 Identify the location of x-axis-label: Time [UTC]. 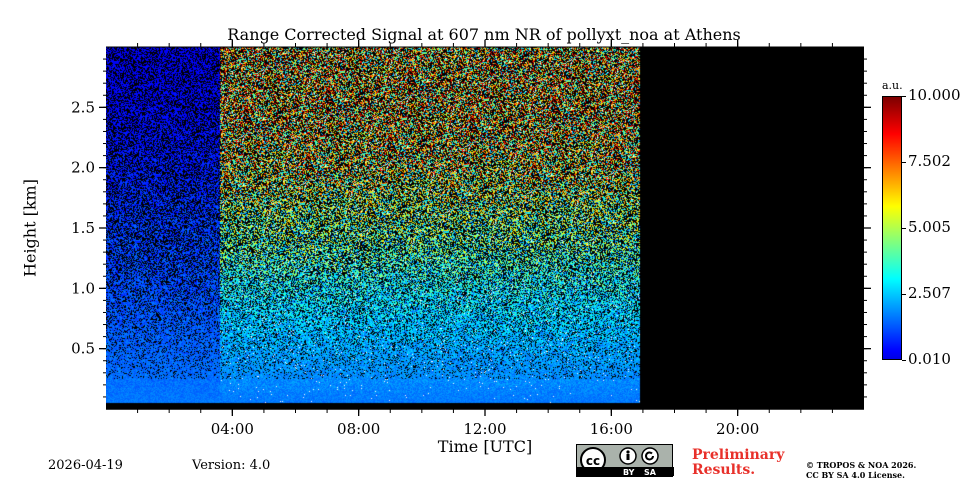
(485, 446).